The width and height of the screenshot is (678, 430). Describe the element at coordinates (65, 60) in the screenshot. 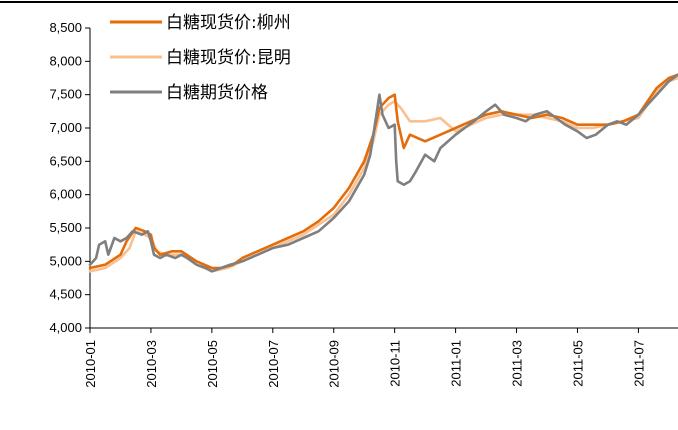

I see `y-tick-label: 8,000` at that location.